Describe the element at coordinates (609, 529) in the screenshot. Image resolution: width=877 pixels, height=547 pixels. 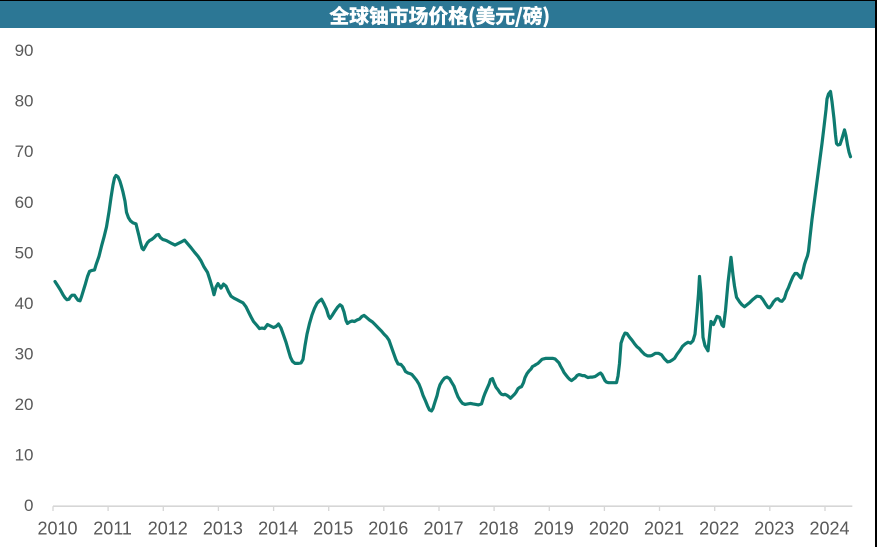
I see `svg-text: 2020` at that location.